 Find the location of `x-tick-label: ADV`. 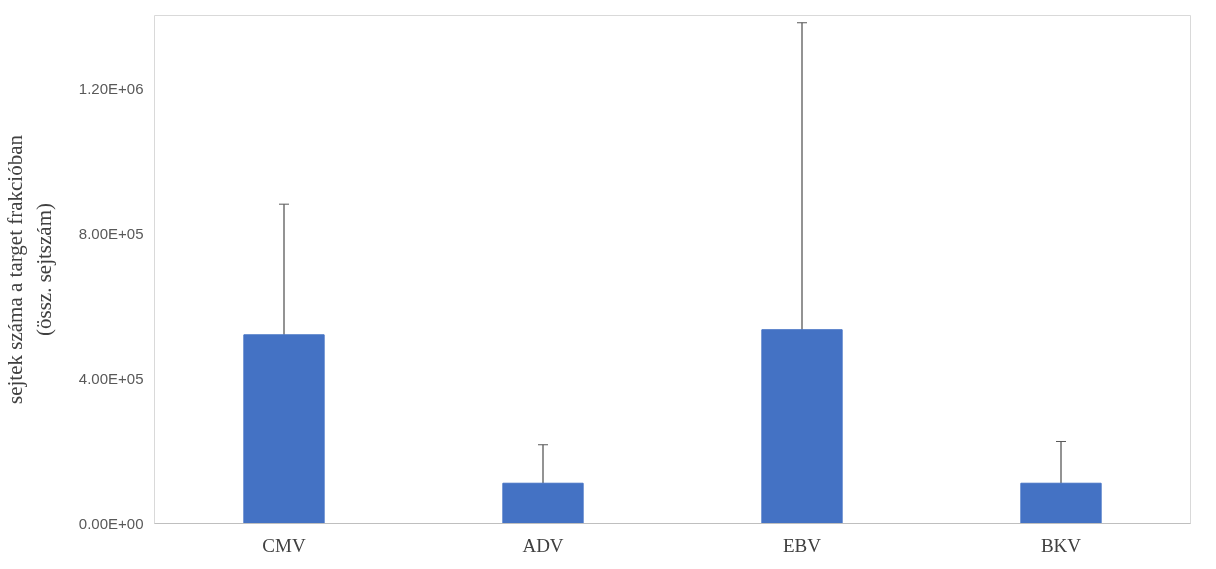

x-tick-label: ADV is located at coordinates (543, 545).